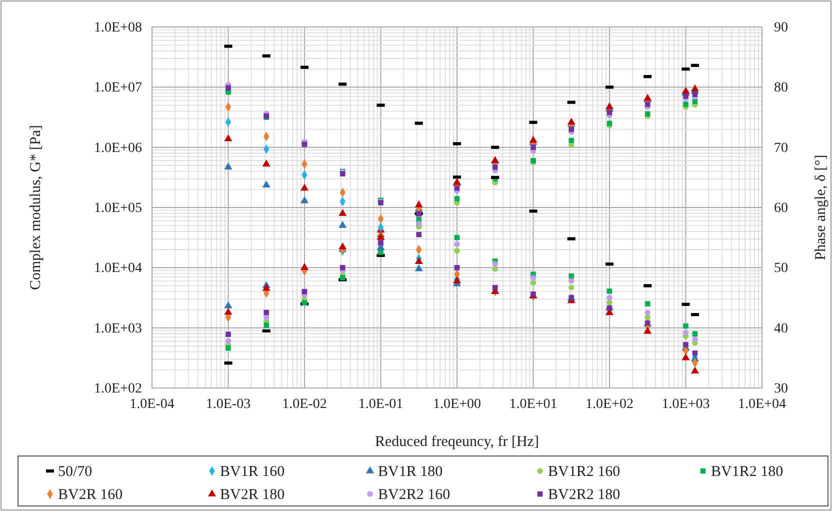  Describe the element at coordinates (75, 472) in the screenshot. I see `legend-label: 50/70` at that location.